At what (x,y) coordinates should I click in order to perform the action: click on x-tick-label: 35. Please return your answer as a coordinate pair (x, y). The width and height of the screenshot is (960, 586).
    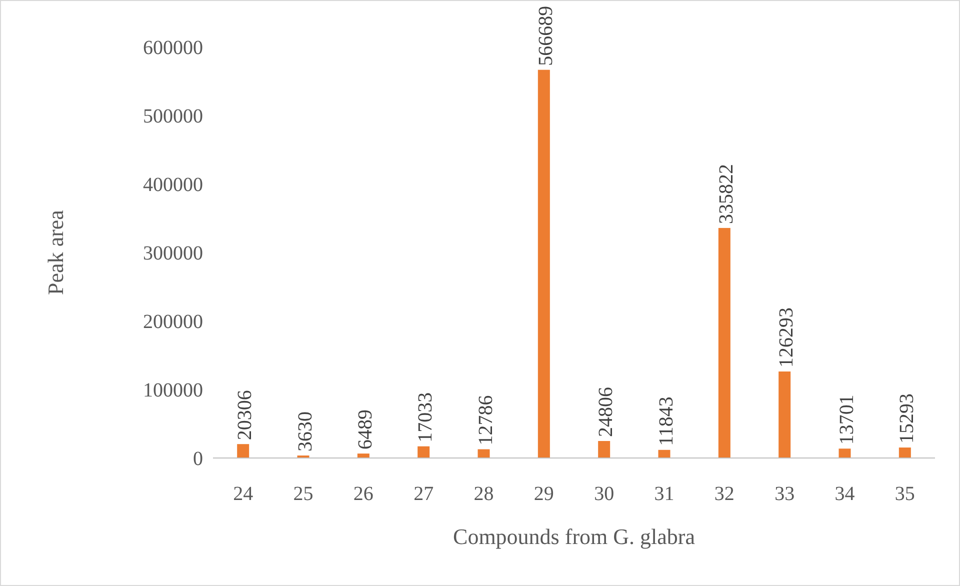
    Looking at the image, I should click on (904, 494).